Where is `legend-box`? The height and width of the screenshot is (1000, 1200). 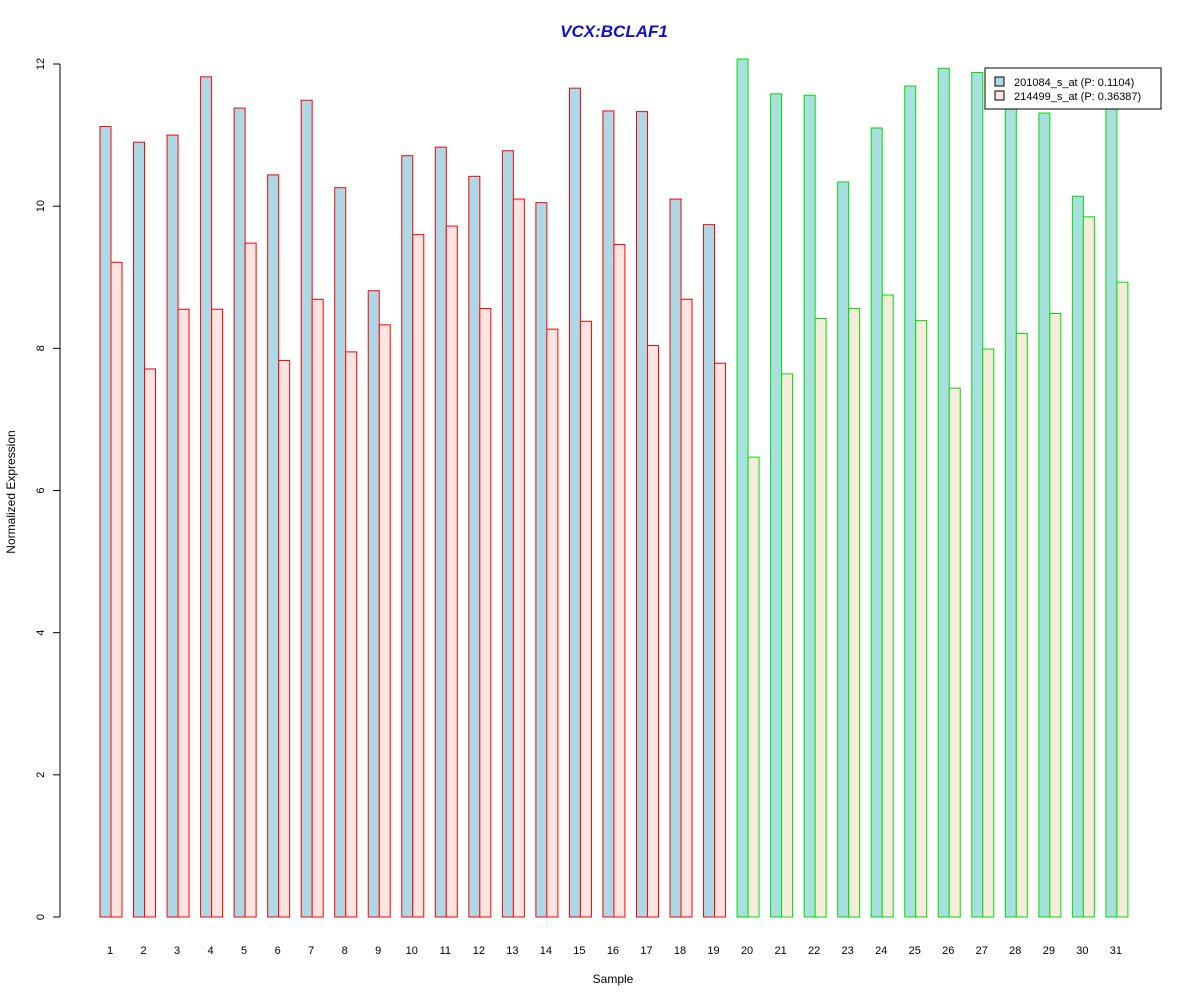 legend-box is located at coordinates (1073, 88).